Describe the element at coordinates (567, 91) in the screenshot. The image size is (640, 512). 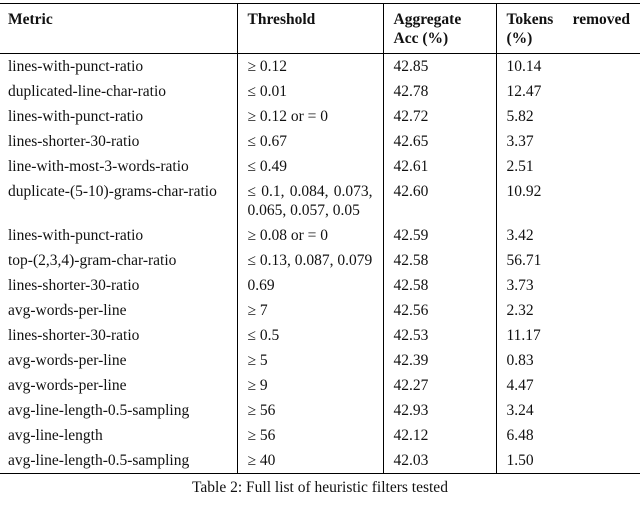
I see `tokens-removed-cell: 12.47` at that location.